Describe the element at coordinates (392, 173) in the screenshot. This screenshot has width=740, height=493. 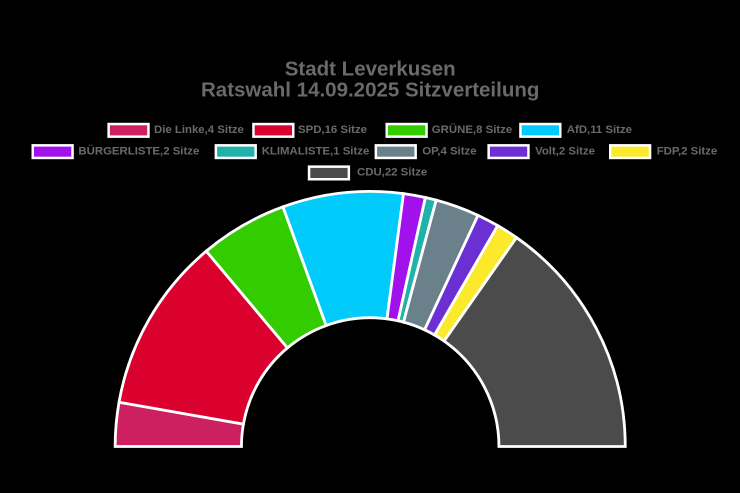
I see `svg-text: CDU,22 Sitze` at that location.